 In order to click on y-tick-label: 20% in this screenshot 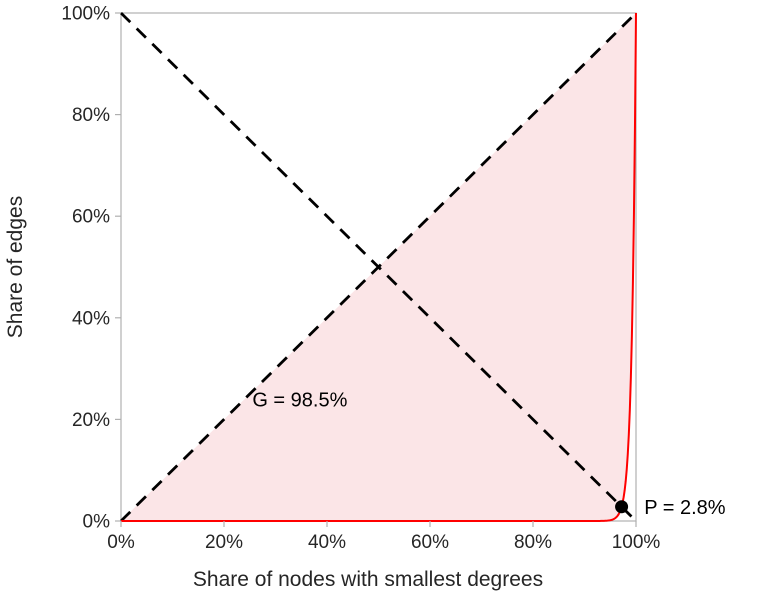, I will do `click(91, 420)`.